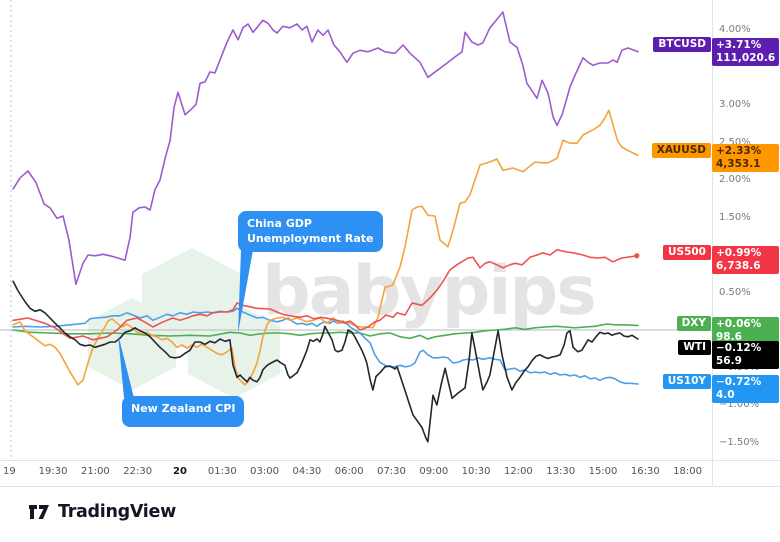 The image size is (780, 542). Describe the element at coordinates (735, 179) in the screenshot. I see `price-axis-label: 2.00%` at that location.